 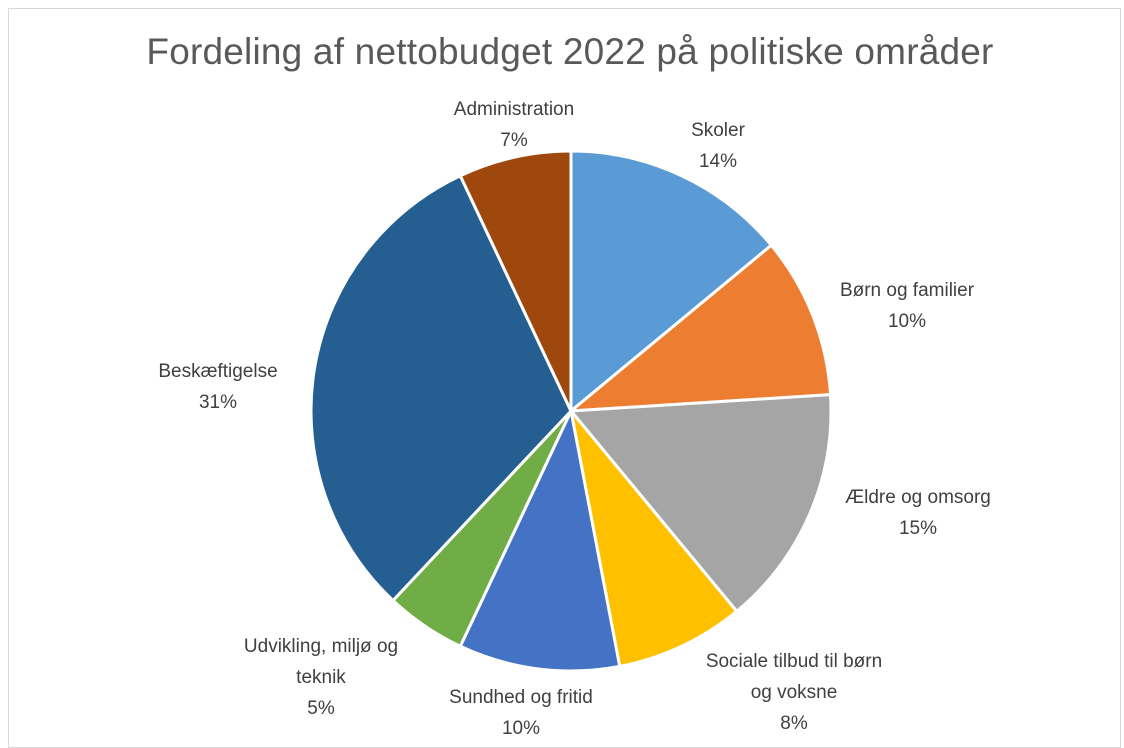 What do you see at coordinates (918, 513) in the screenshot?
I see `slice-label-aeldre-og-omsorg: Ældre og omsorg 15%` at bounding box center [918, 513].